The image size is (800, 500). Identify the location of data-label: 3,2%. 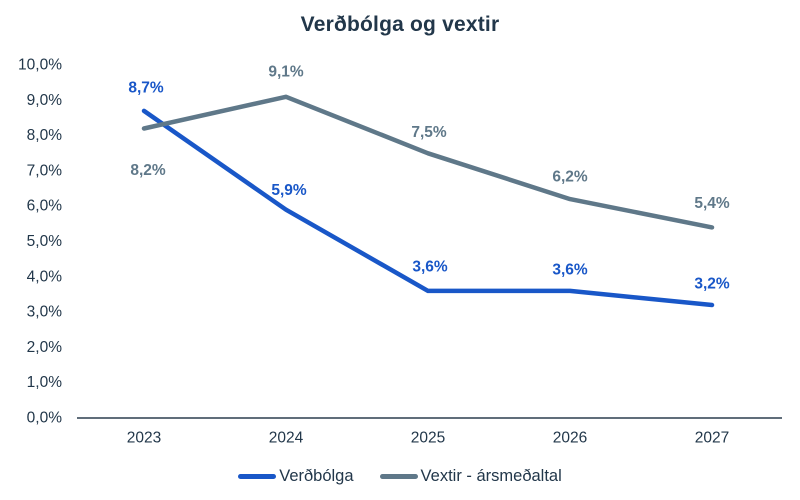
(712, 284).